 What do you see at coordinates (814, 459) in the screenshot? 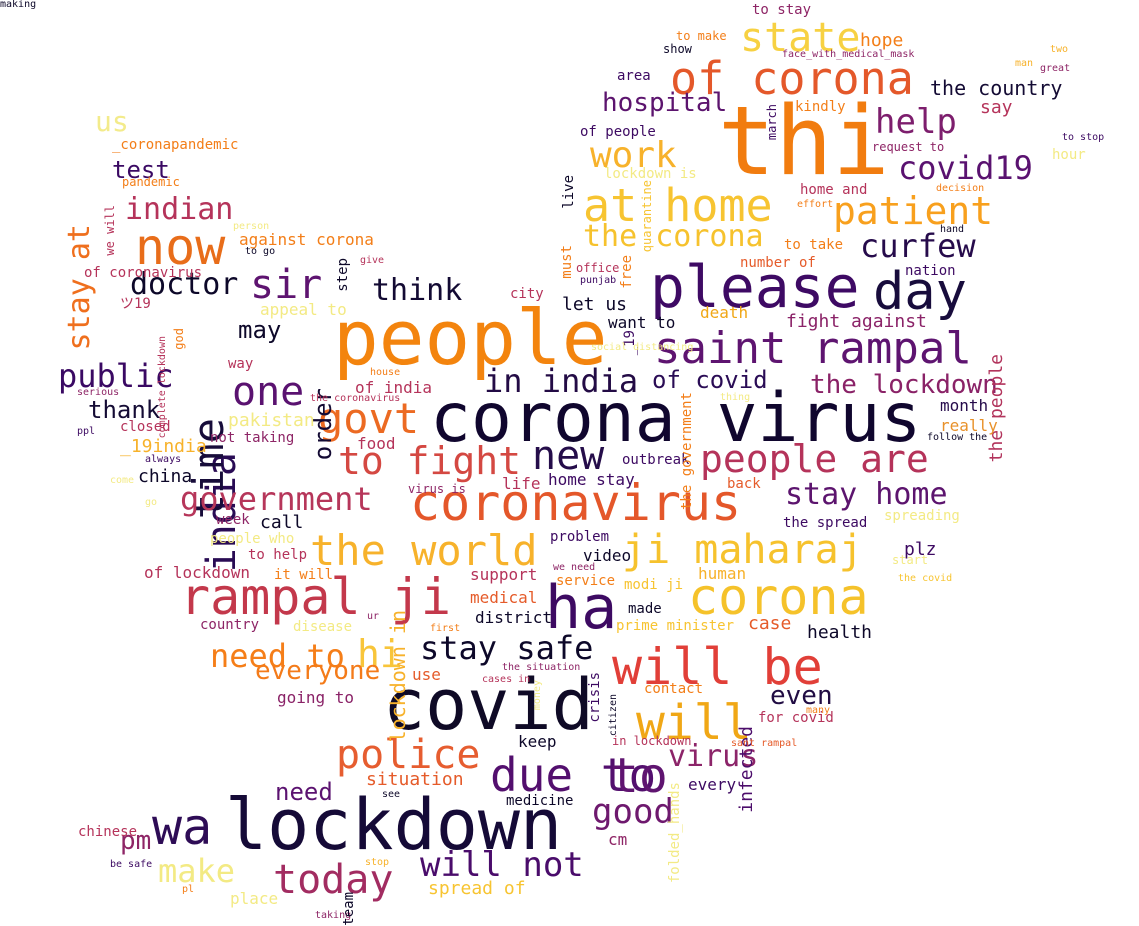
I see `cloud-word: people are` at bounding box center [814, 459].